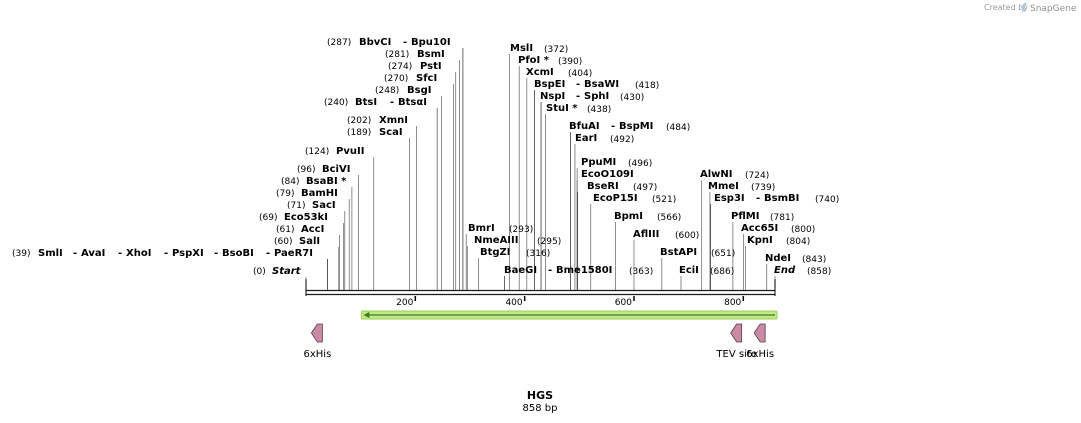 The height and width of the screenshot is (423, 1081). What do you see at coordinates (607, 174) in the screenshot?
I see `site-label-ecoo109i: EcoO109I` at bounding box center [607, 174].